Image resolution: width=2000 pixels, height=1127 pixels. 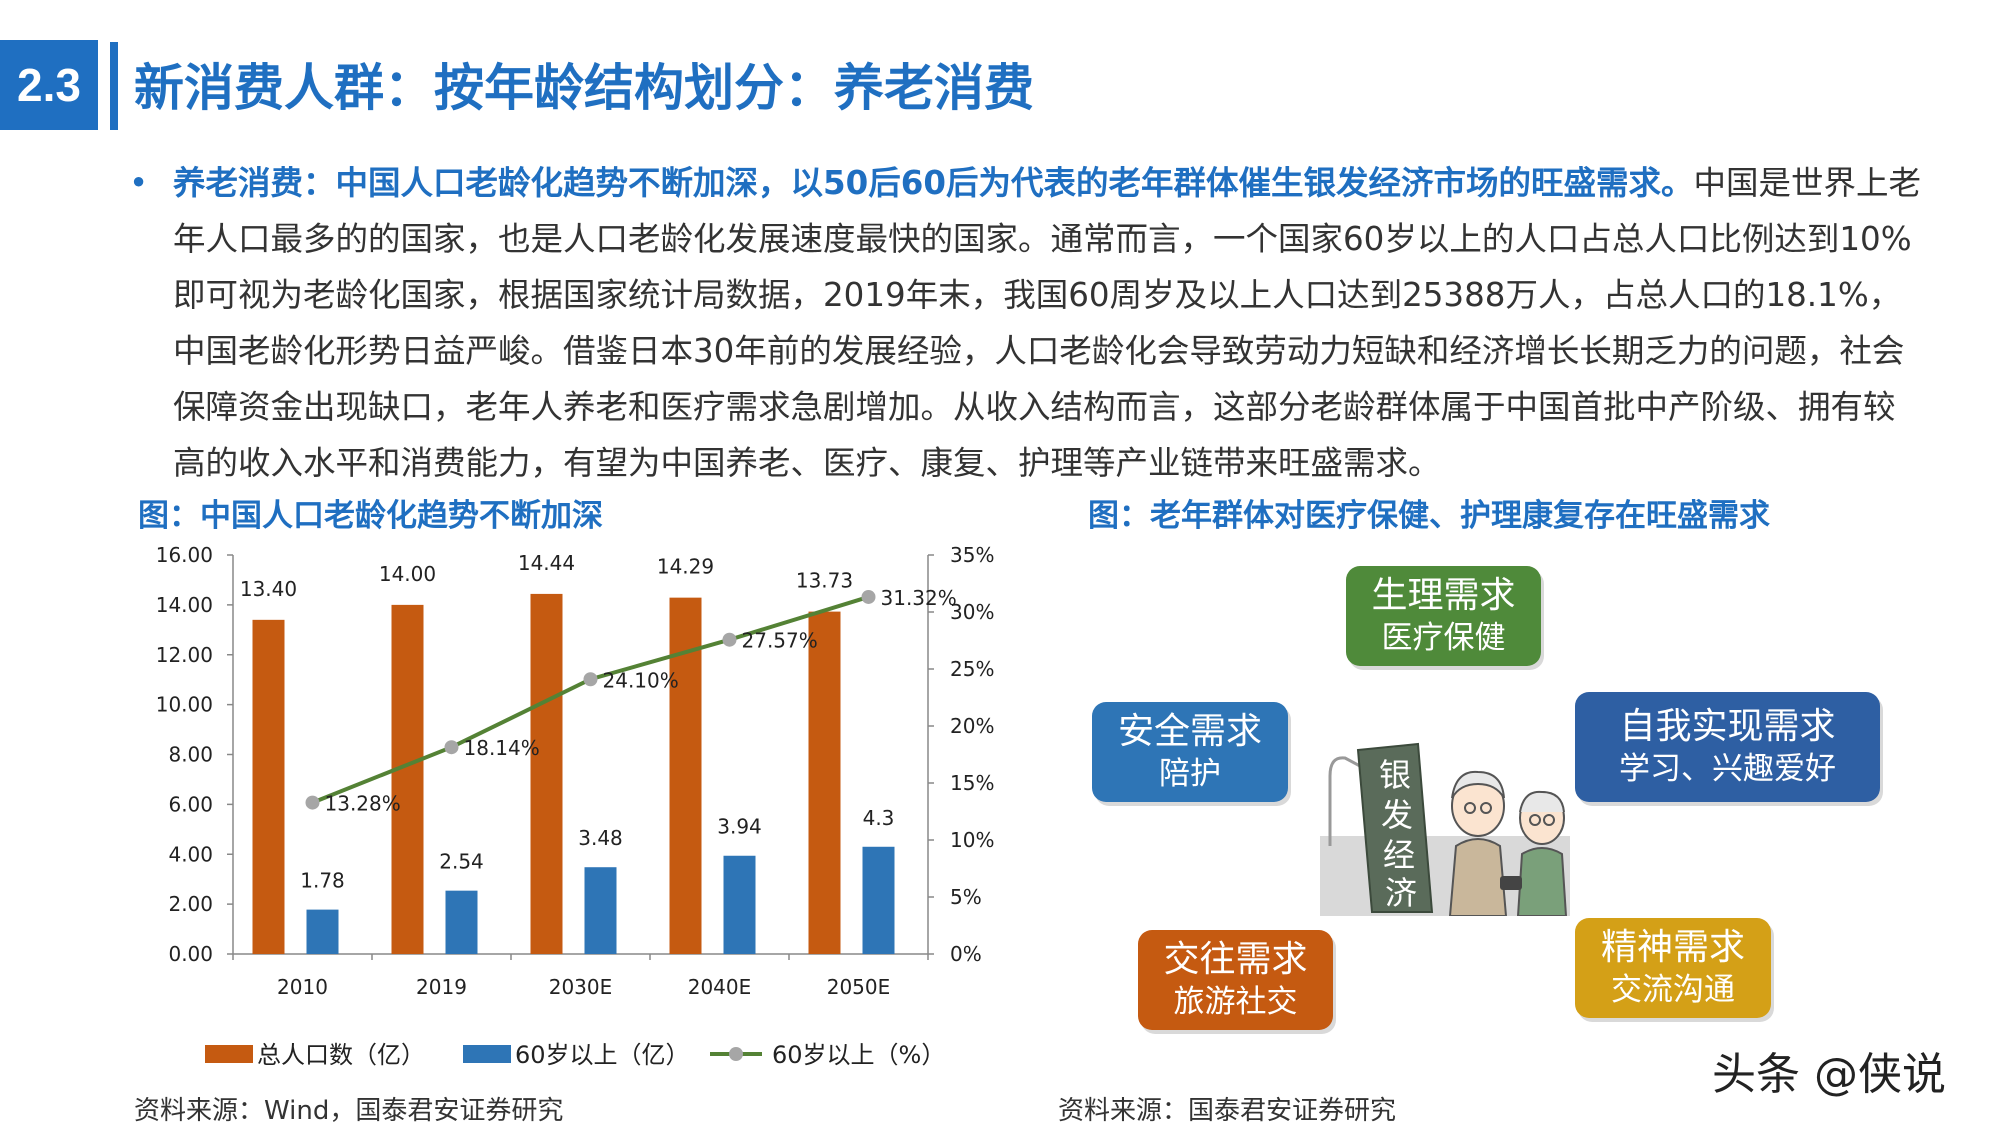 I want to click on data-label-60plus: 3.48, so click(x=600, y=838).